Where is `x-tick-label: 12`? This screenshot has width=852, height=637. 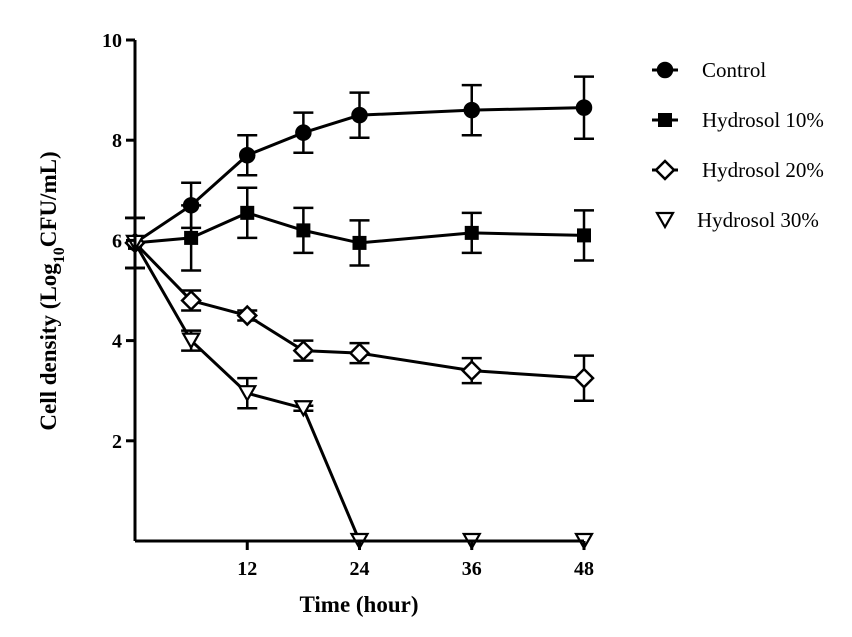 x-tick-label: 12 is located at coordinates (247, 569).